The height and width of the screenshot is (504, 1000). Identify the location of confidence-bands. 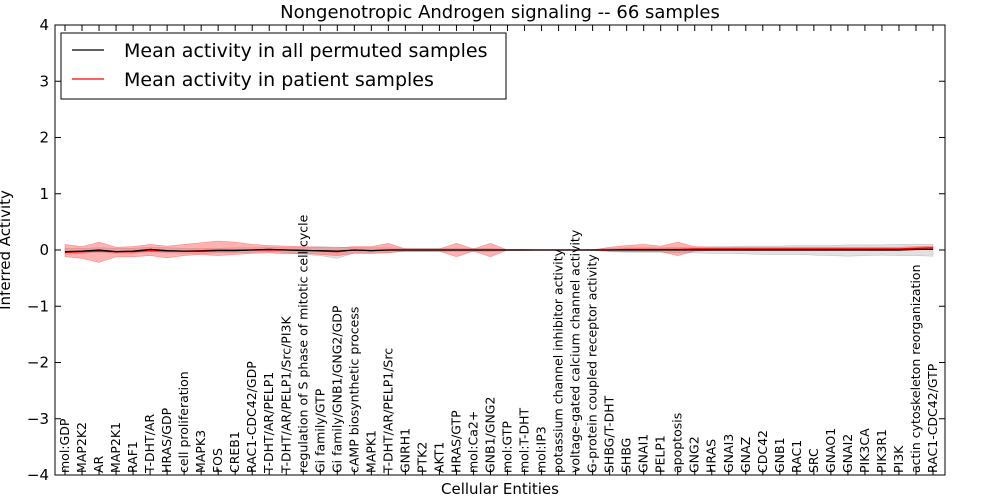
(499, 251).